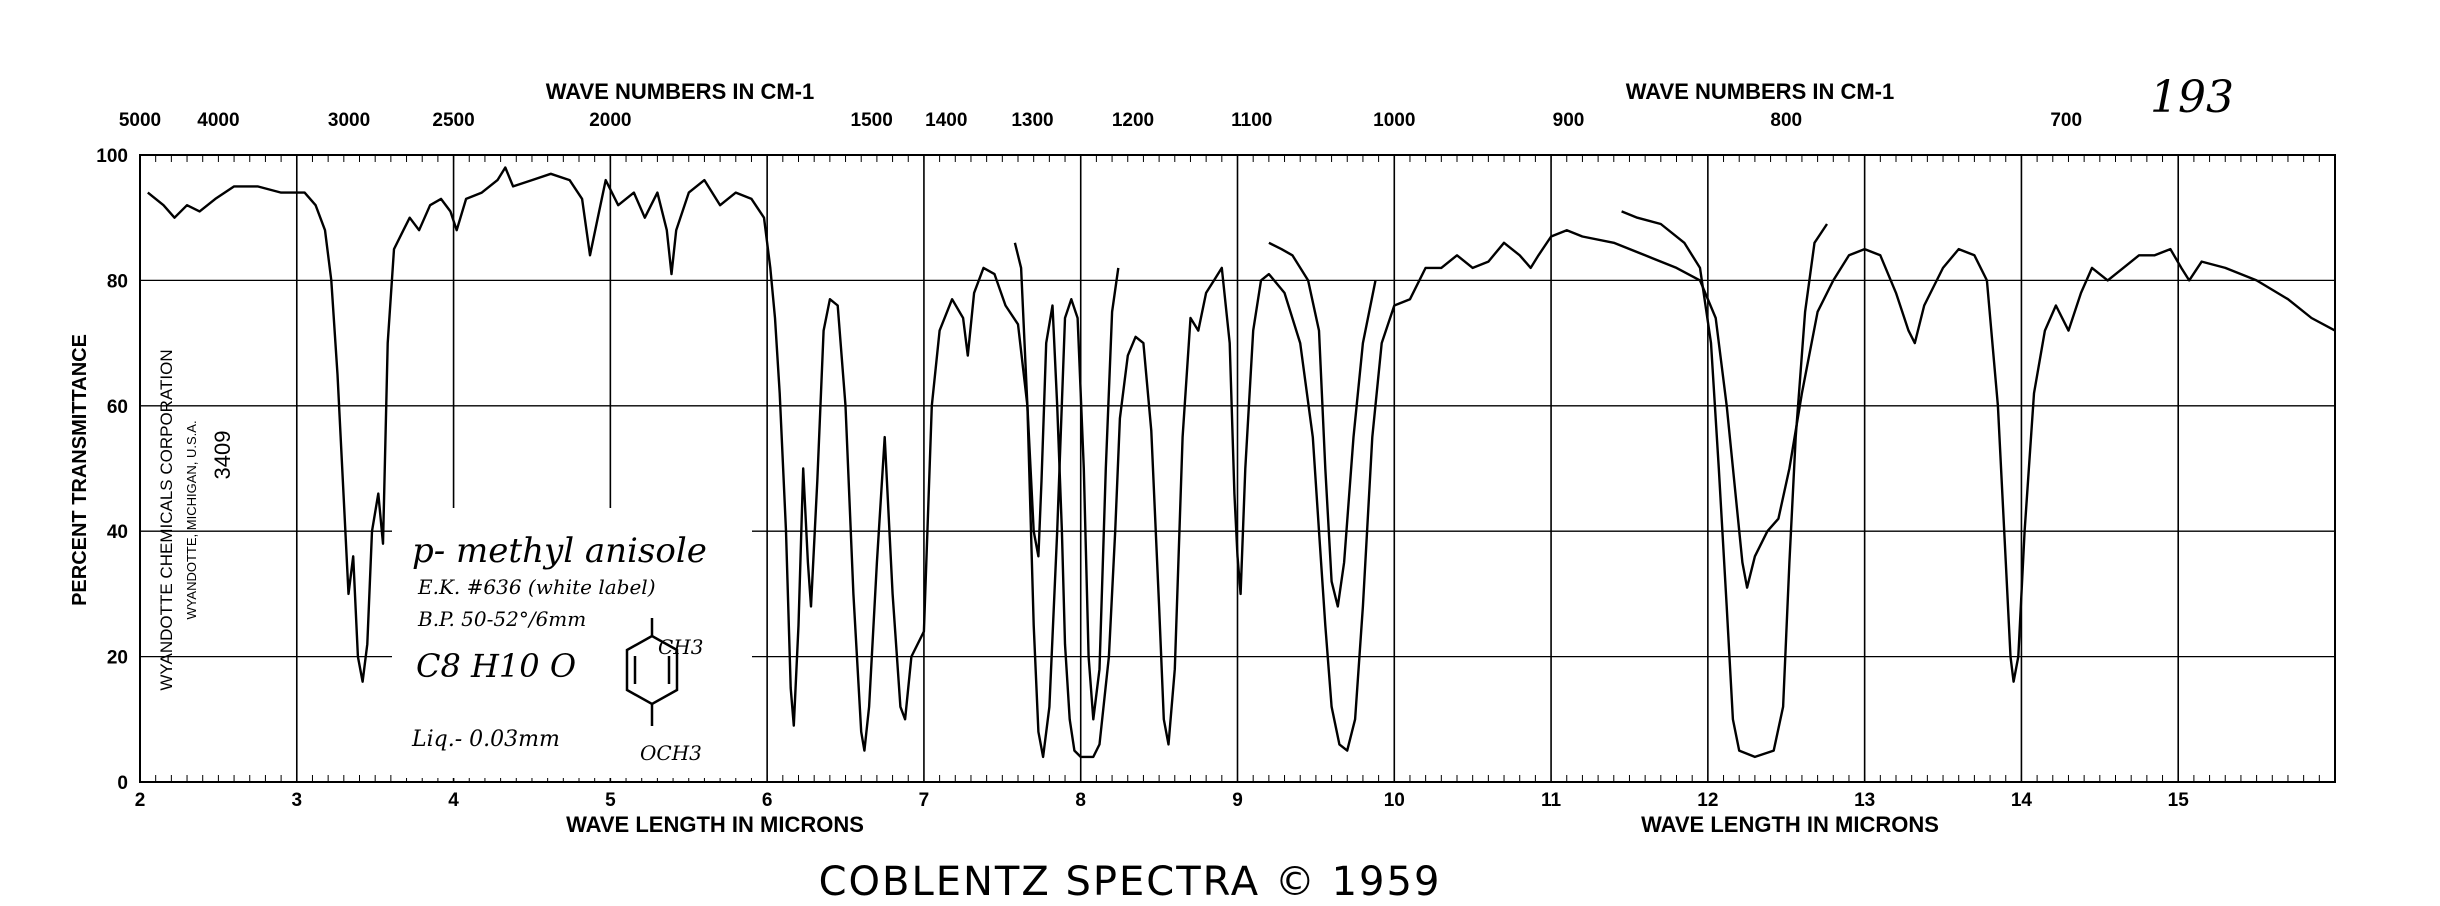 Image resolution: width=2440 pixels, height=906 pixels. What do you see at coordinates (1133, 120) in the screenshot?
I see `top-tick-label: 1200` at bounding box center [1133, 120].